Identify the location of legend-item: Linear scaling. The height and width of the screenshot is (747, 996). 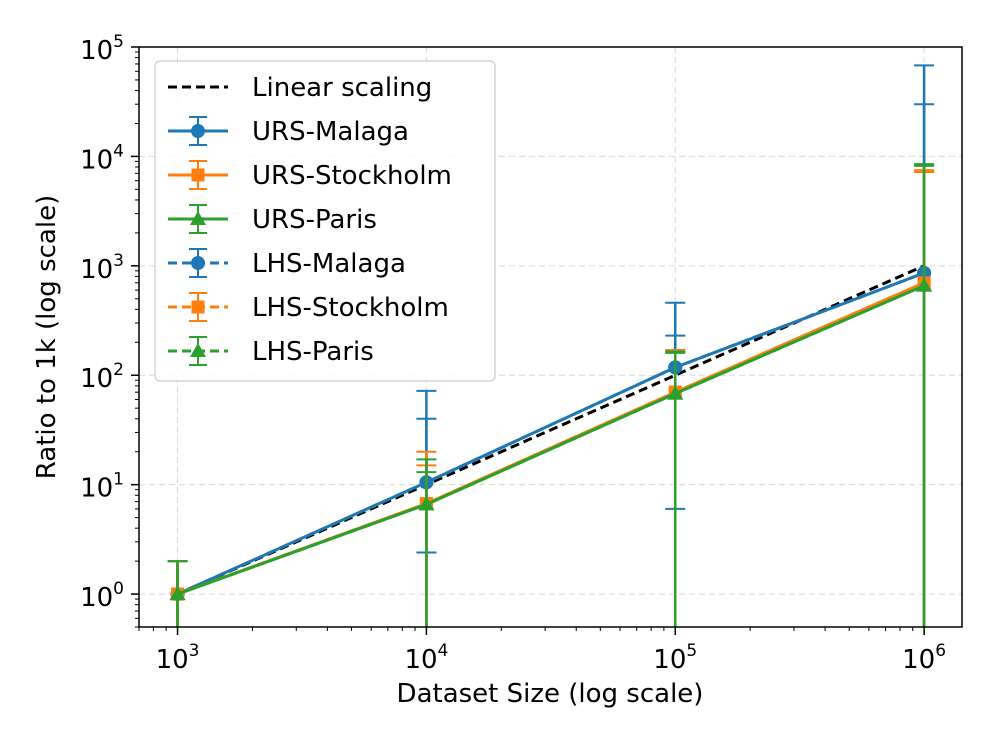
(300, 88).